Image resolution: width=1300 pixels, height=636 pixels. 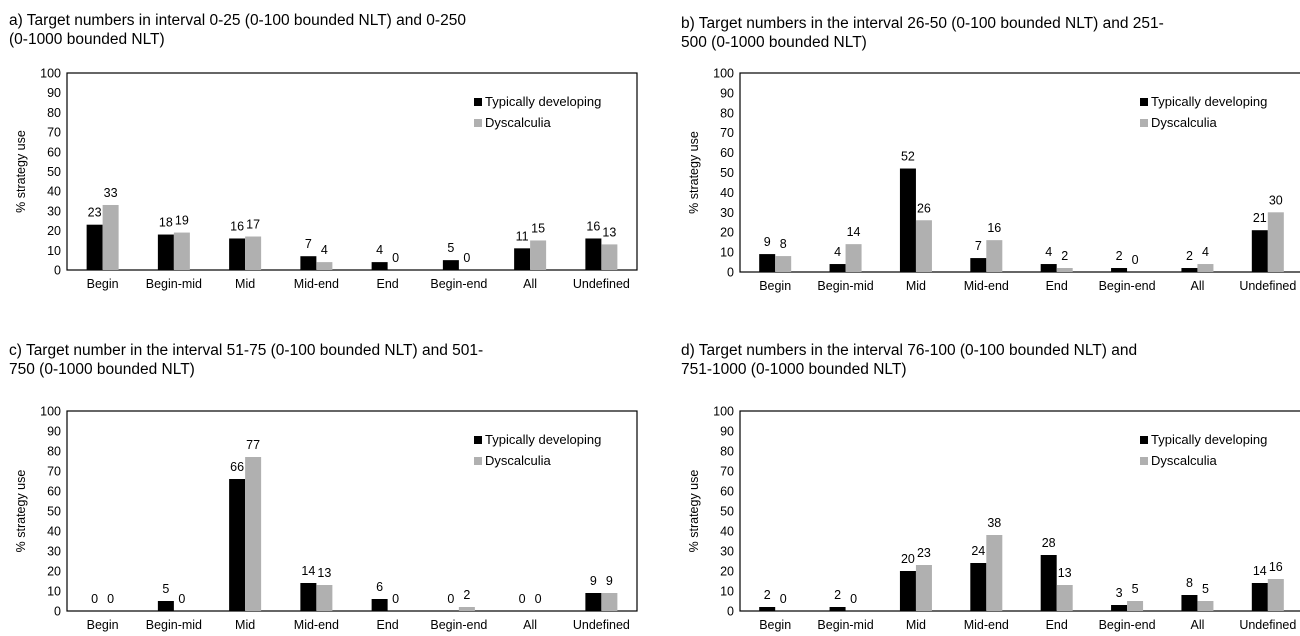 I want to click on data-label: 23, so click(x=95, y=213).